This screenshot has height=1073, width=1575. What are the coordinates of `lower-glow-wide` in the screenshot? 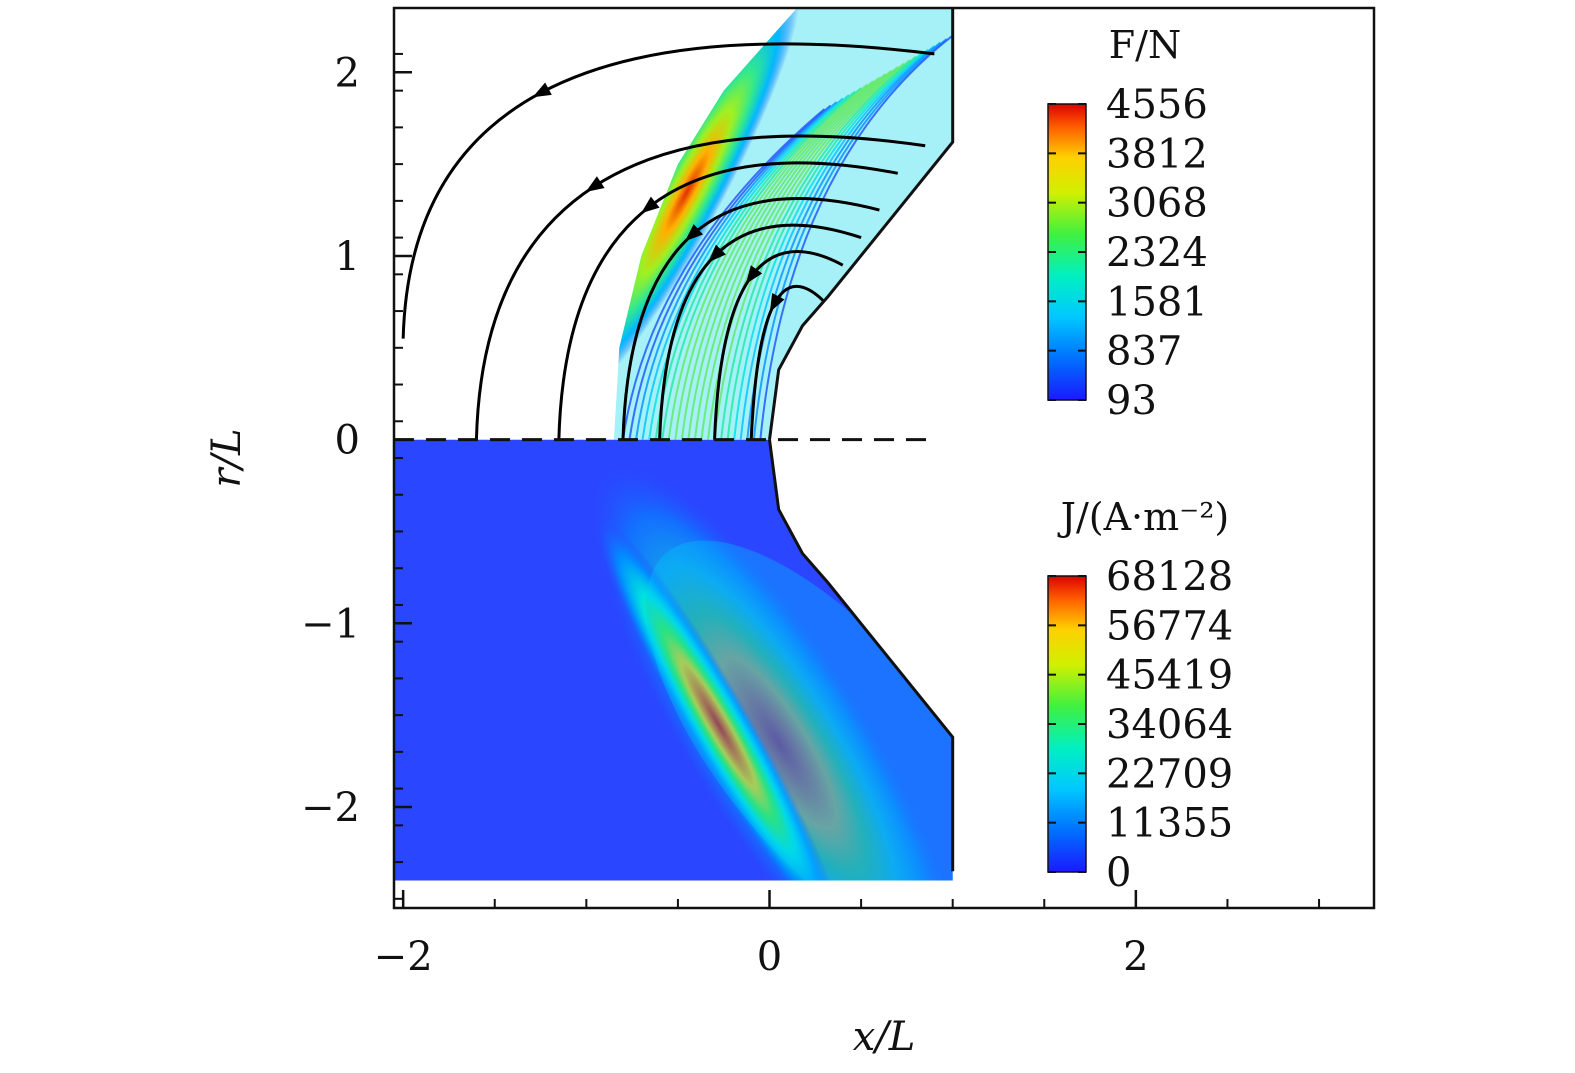 It's located at (770, 669).